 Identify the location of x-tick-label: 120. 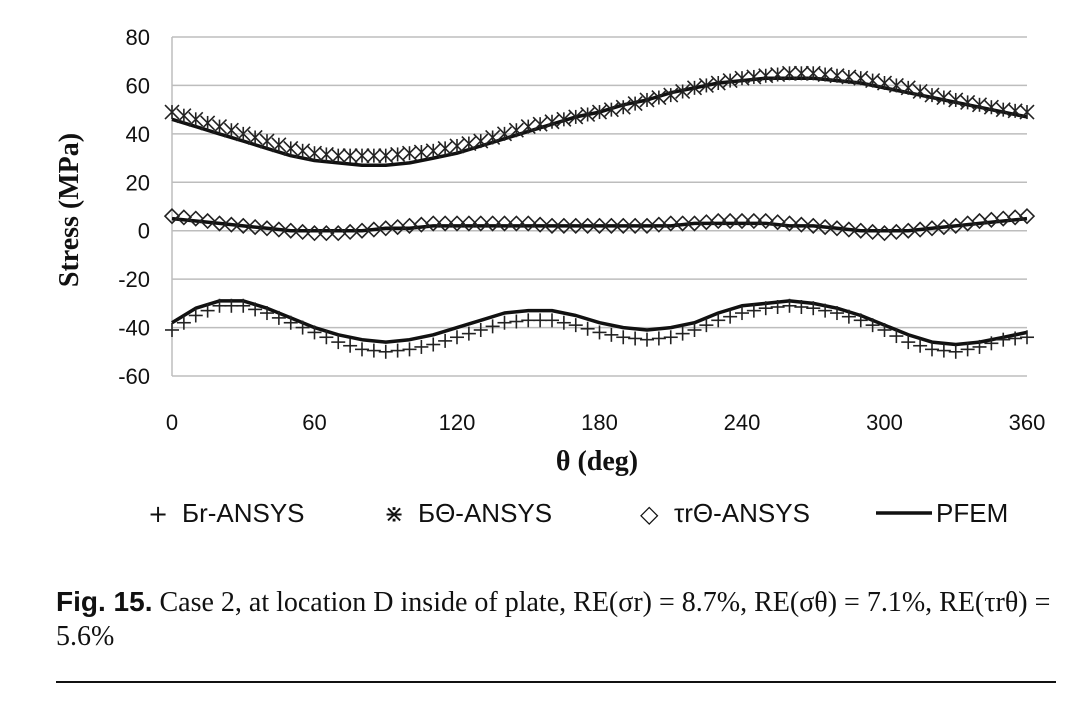
(457, 422).